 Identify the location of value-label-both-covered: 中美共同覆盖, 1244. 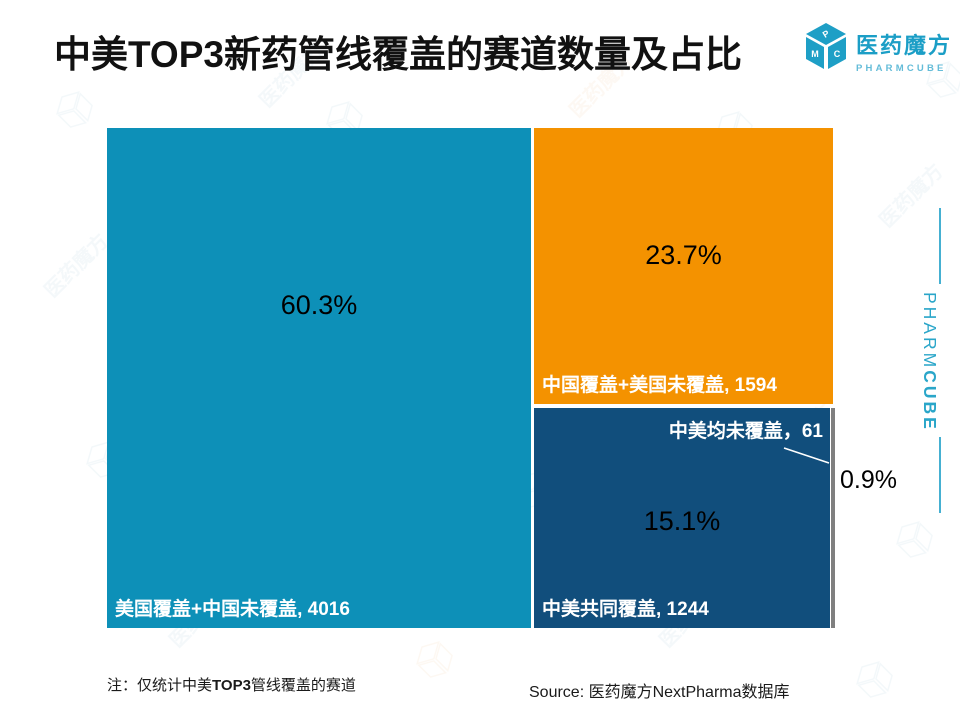
(625, 609).